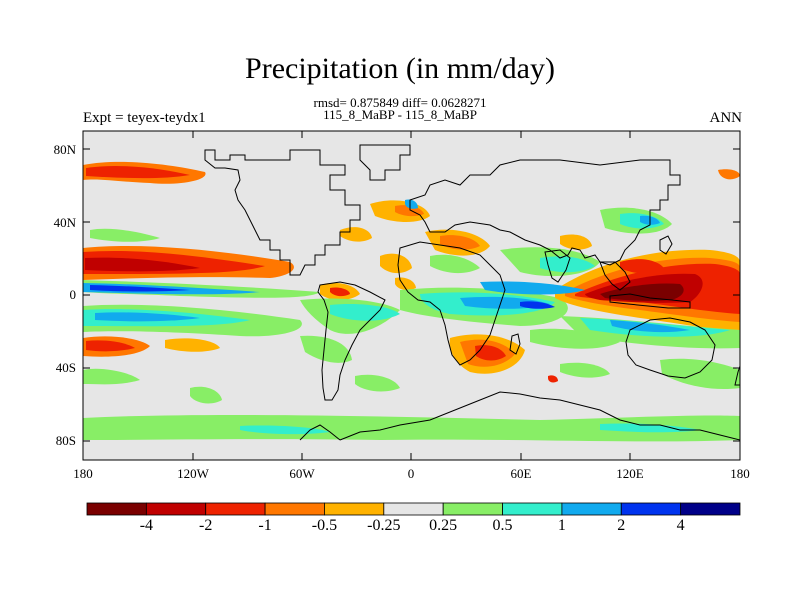 The height and width of the screenshot is (600, 800). Describe the element at coordinates (282, 212) in the screenshot. I see `coastline-north-america` at that location.